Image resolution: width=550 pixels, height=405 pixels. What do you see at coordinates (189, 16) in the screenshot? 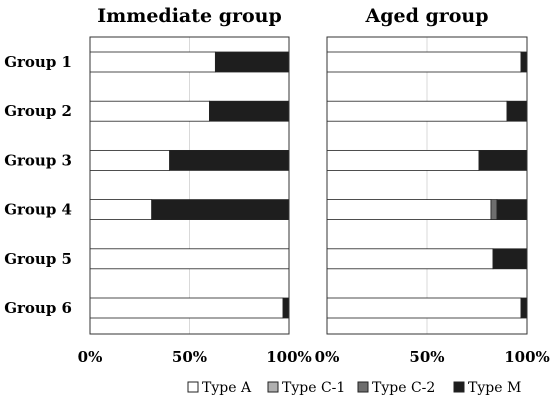
I see `chart-title: Immediate group` at bounding box center [189, 16].